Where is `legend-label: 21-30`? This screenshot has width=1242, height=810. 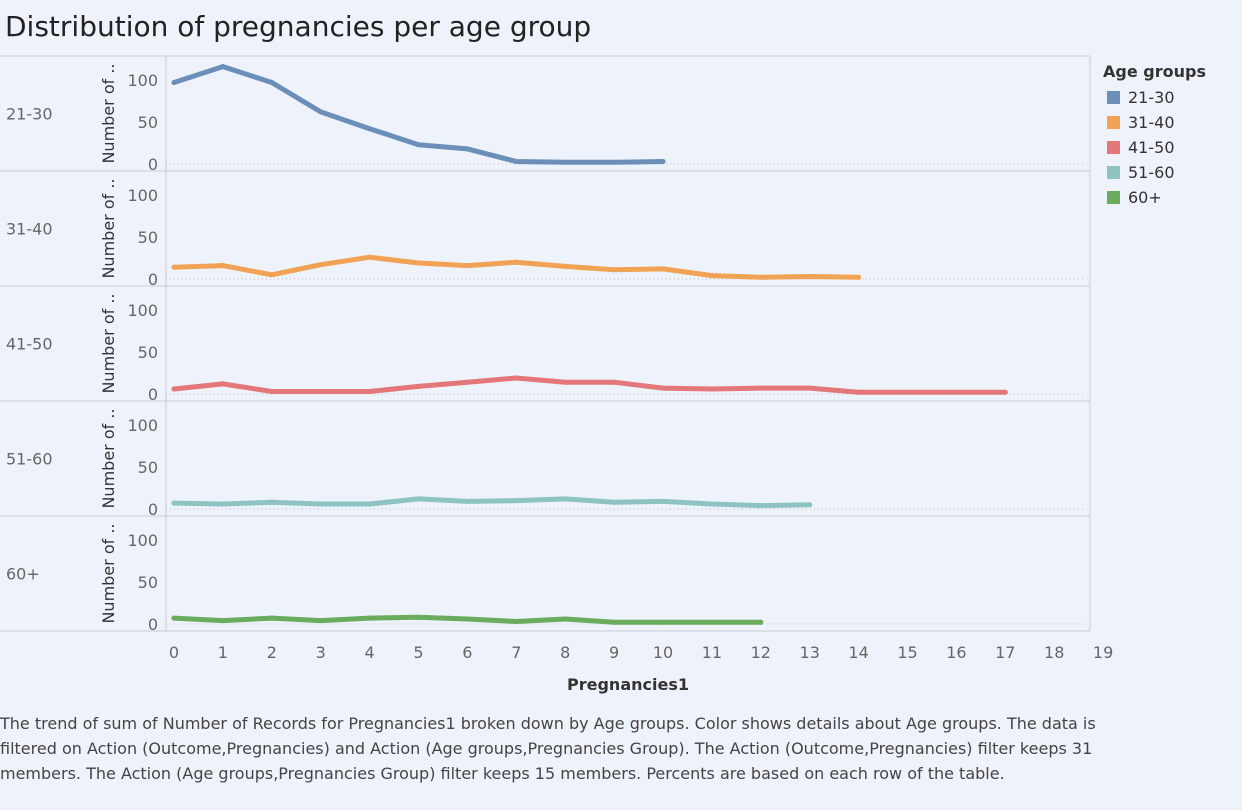 legend-label: 21-30 is located at coordinates (1151, 97).